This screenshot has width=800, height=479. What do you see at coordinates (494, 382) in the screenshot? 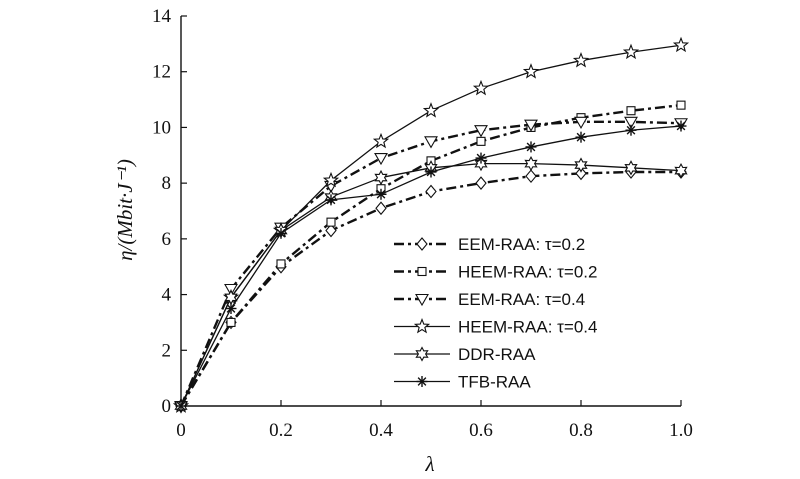
I see `legend-label: TFB-RAA` at bounding box center [494, 382].